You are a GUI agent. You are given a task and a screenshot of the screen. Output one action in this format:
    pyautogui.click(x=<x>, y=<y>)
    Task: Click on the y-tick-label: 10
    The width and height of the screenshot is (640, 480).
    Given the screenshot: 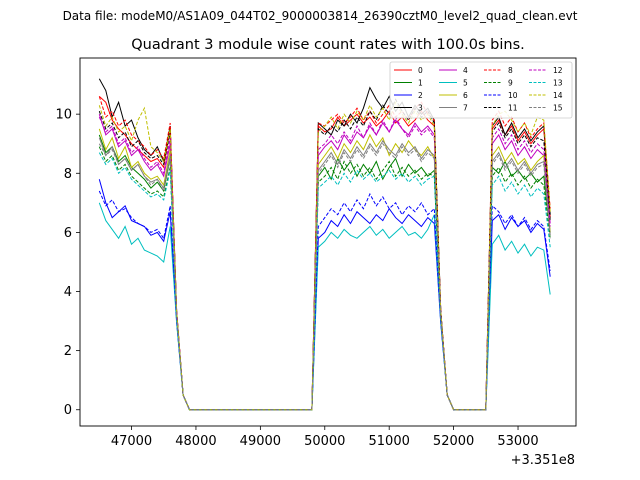 What is the action you would take?
    pyautogui.click(x=63, y=115)
    